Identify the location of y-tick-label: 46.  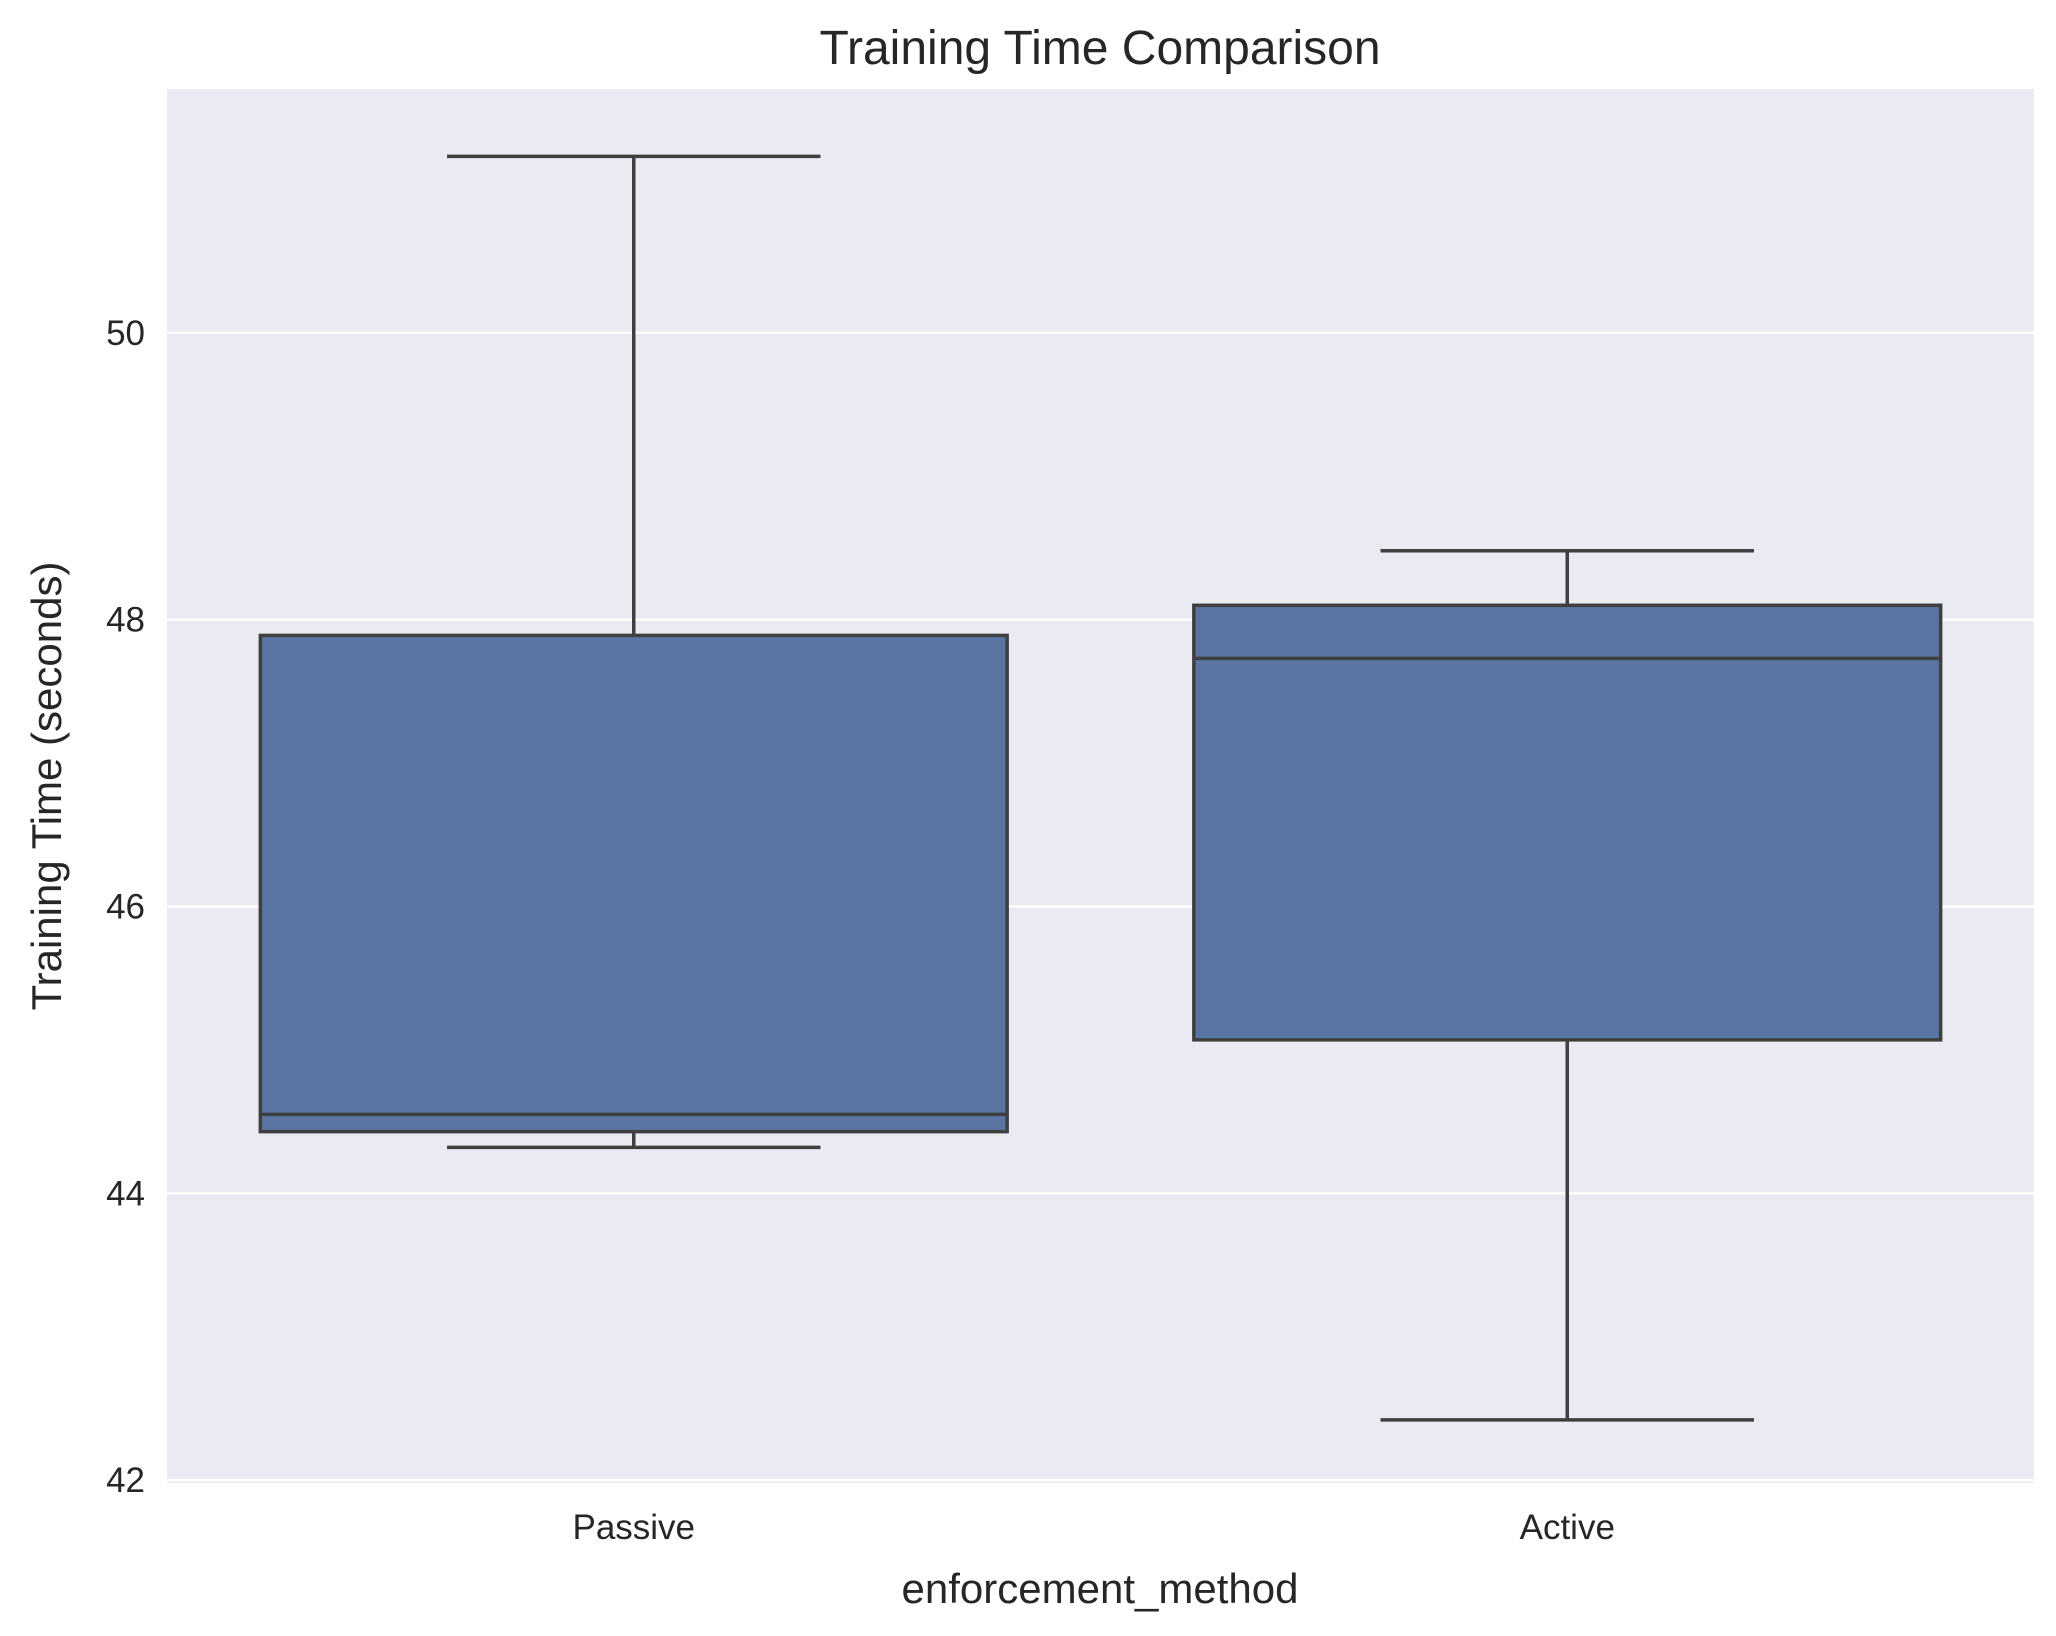
(125, 906).